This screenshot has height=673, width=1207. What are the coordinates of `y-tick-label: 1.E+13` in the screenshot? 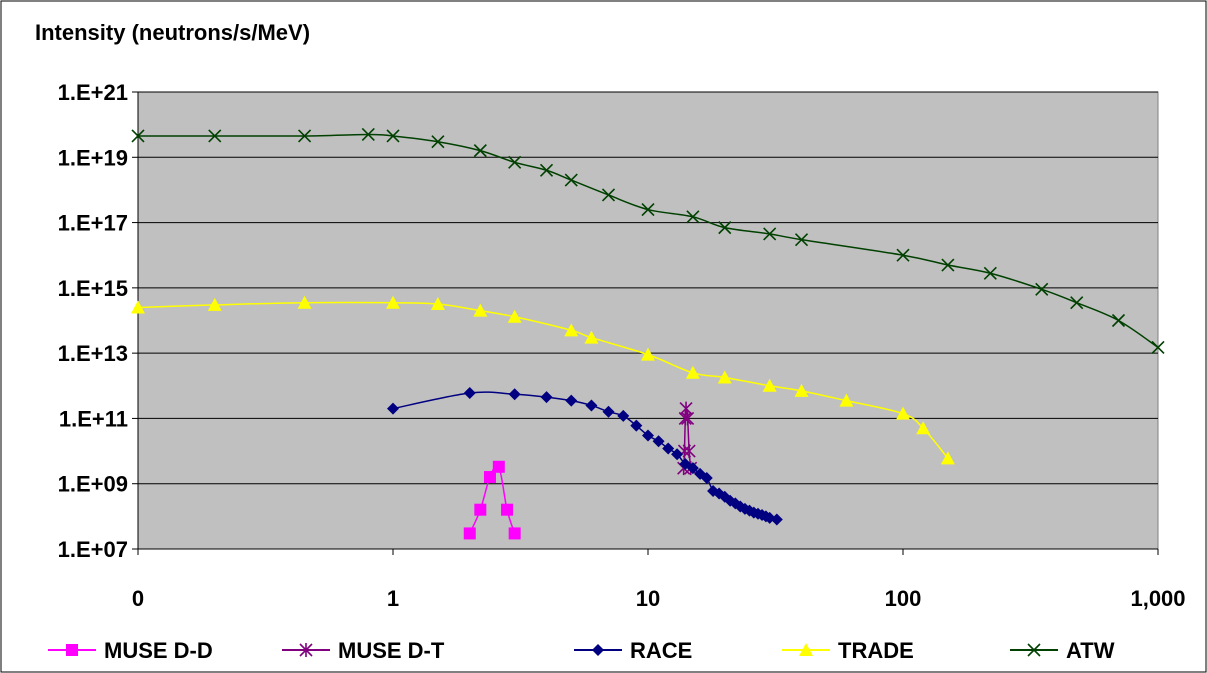 It's located at (93, 353).